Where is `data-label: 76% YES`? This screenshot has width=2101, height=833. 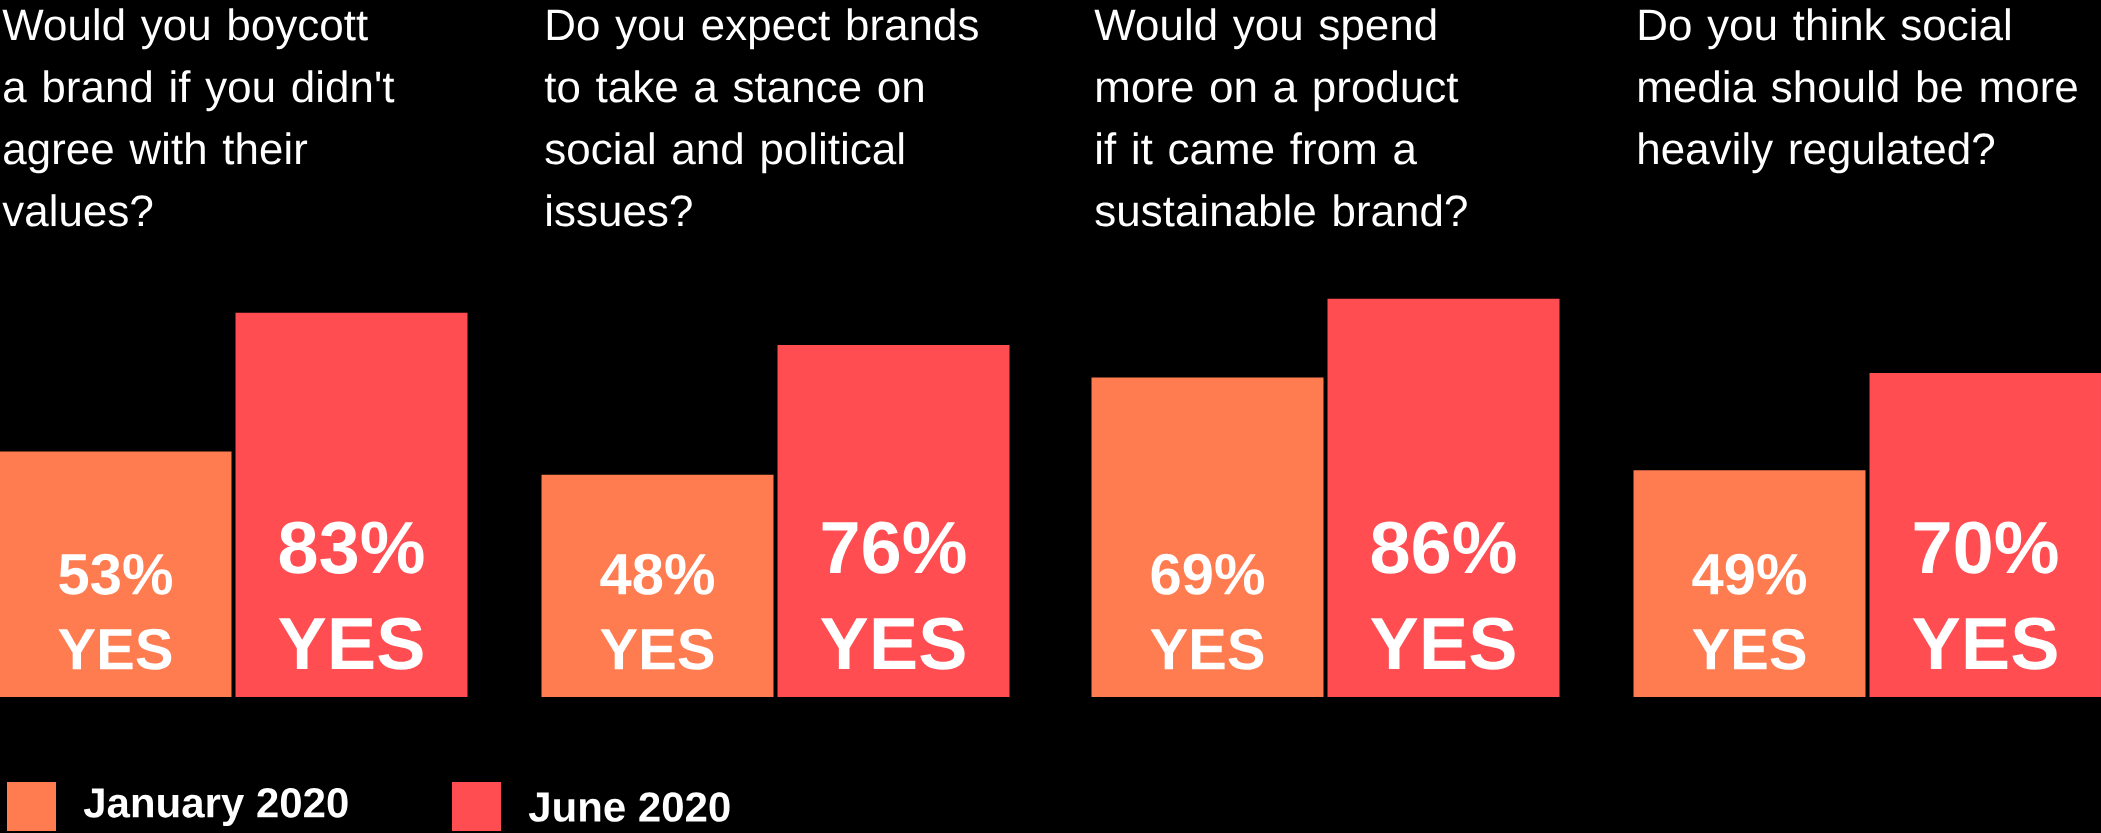
data-label: 76% YES is located at coordinates (893, 595).